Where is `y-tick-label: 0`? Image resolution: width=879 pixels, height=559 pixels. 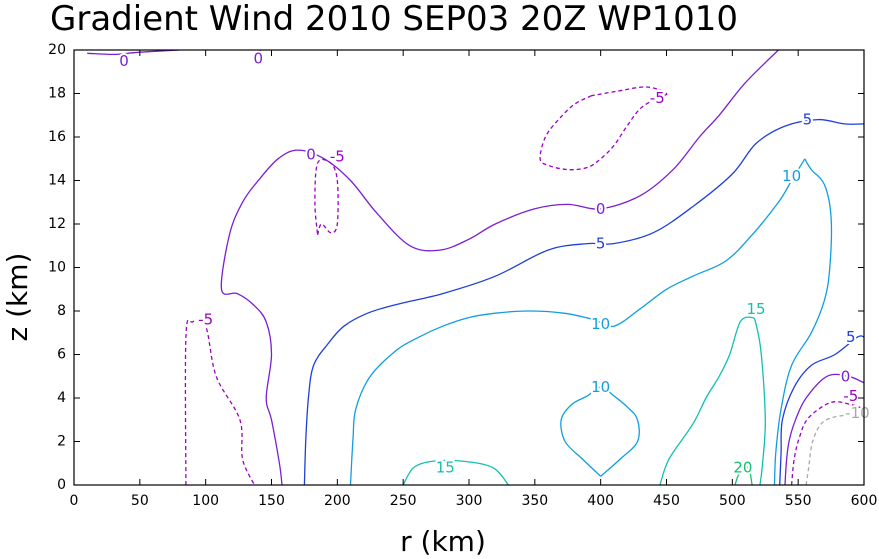 y-tick-label: 0 is located at coordinates (61, 485).